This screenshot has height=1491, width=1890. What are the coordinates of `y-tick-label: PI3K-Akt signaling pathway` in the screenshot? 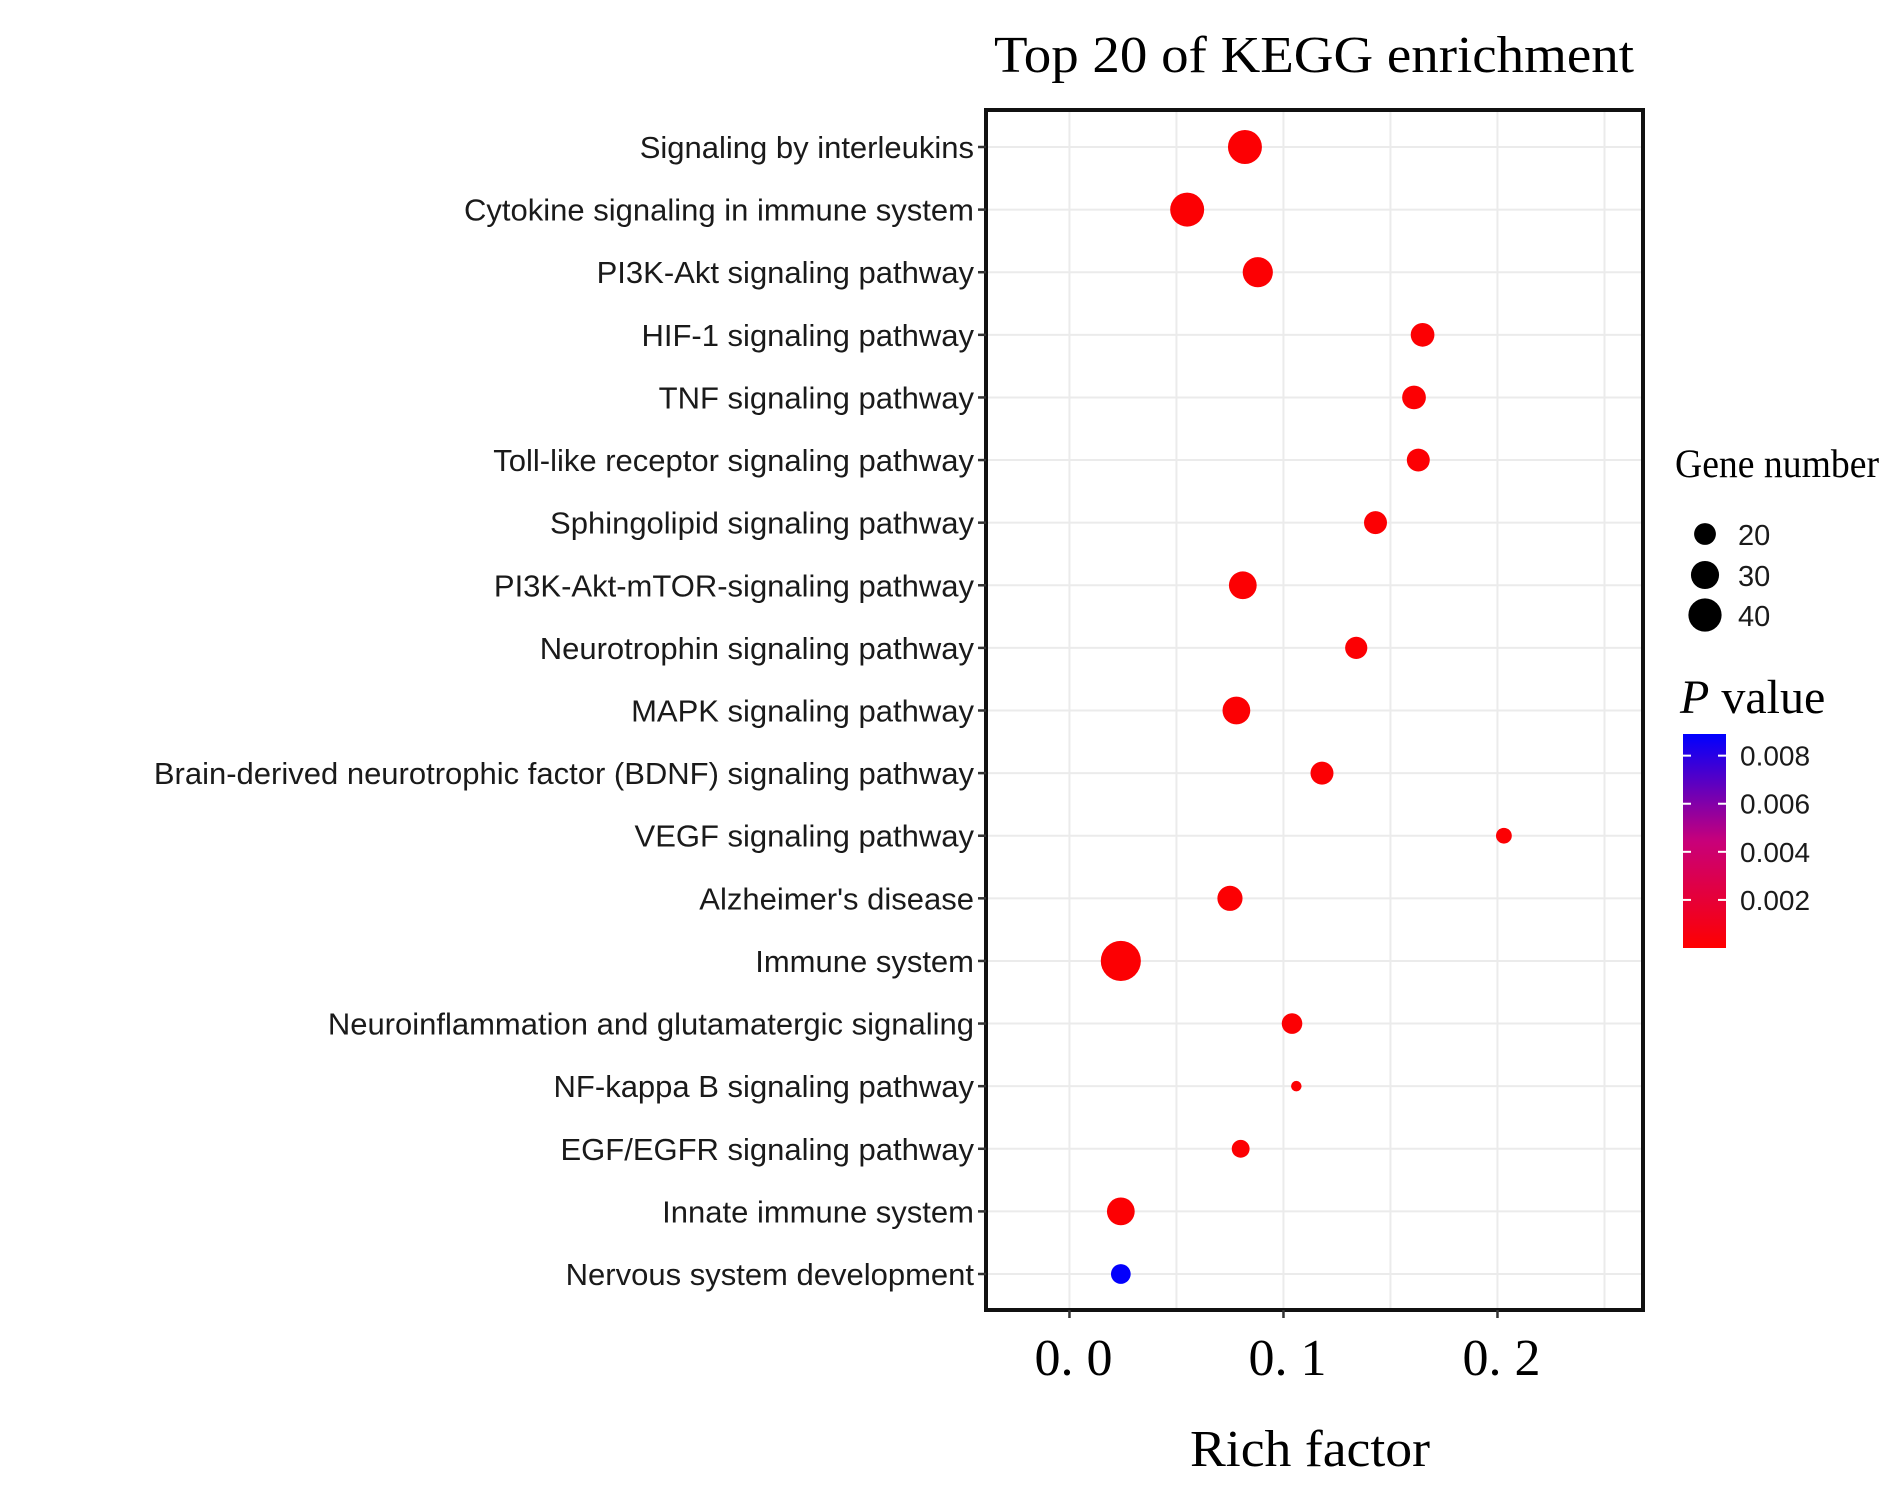 It's located at (786, 272).